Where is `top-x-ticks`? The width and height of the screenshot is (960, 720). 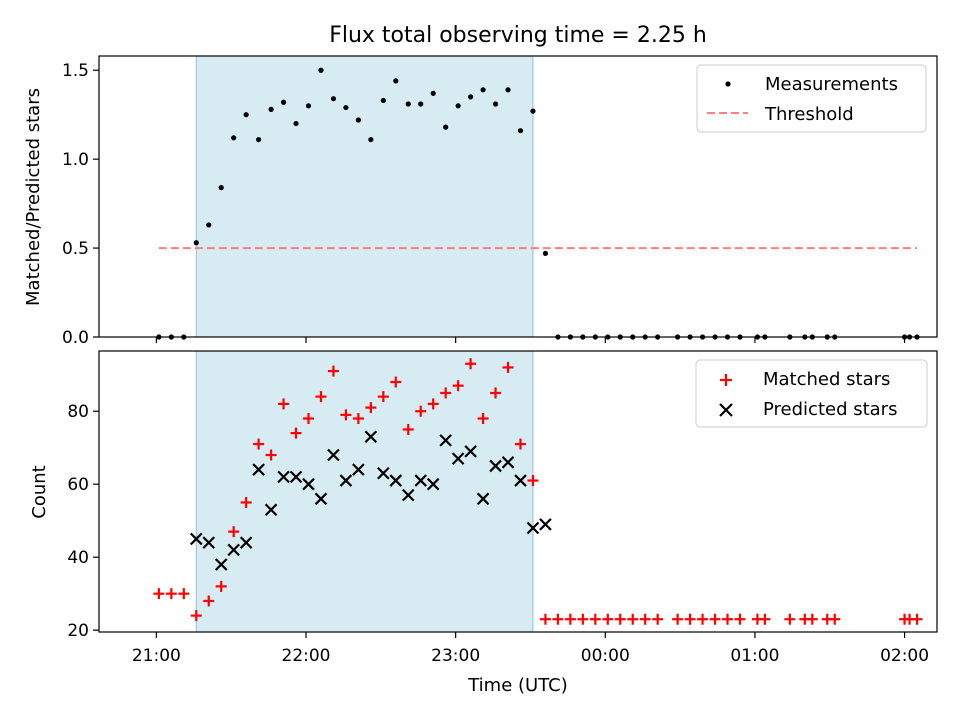 top-x-ticks is located at coordinates (530, 340).